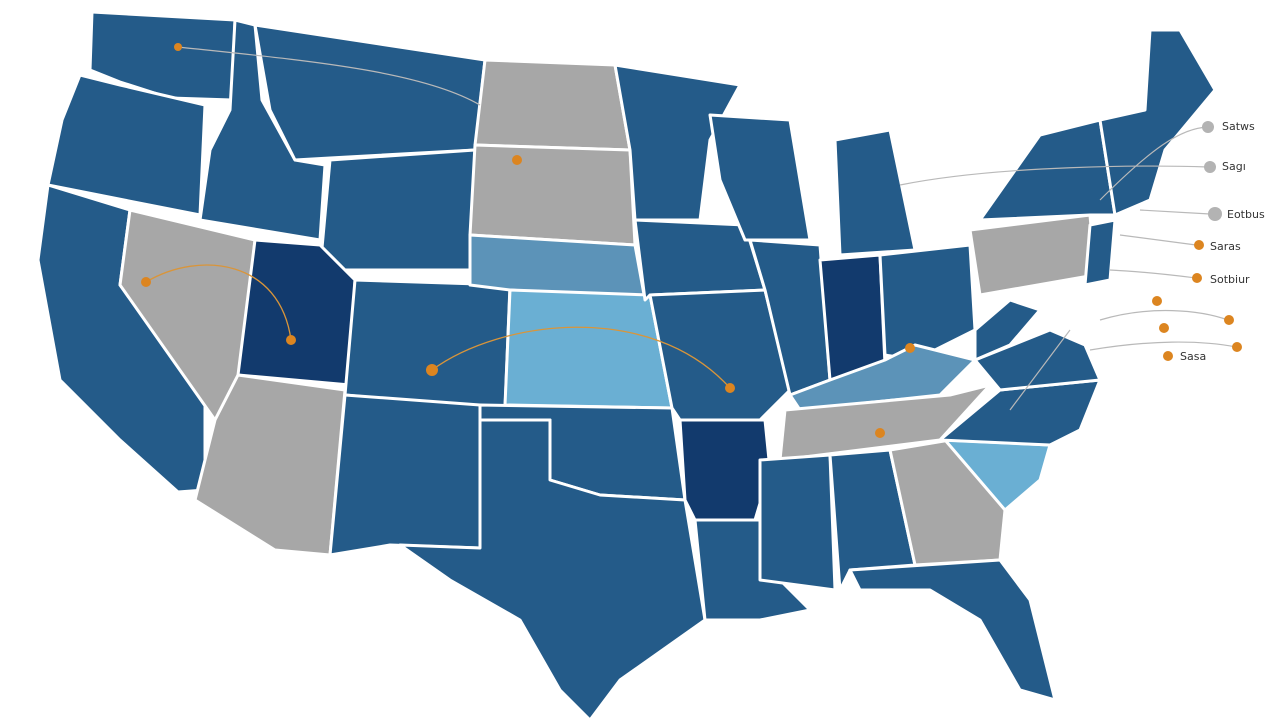 This screenshot has width=1280, height=720. Describe the element at coordinates (1246, 214) in the screenshot. I see `map-label: Eotbus` at that location.